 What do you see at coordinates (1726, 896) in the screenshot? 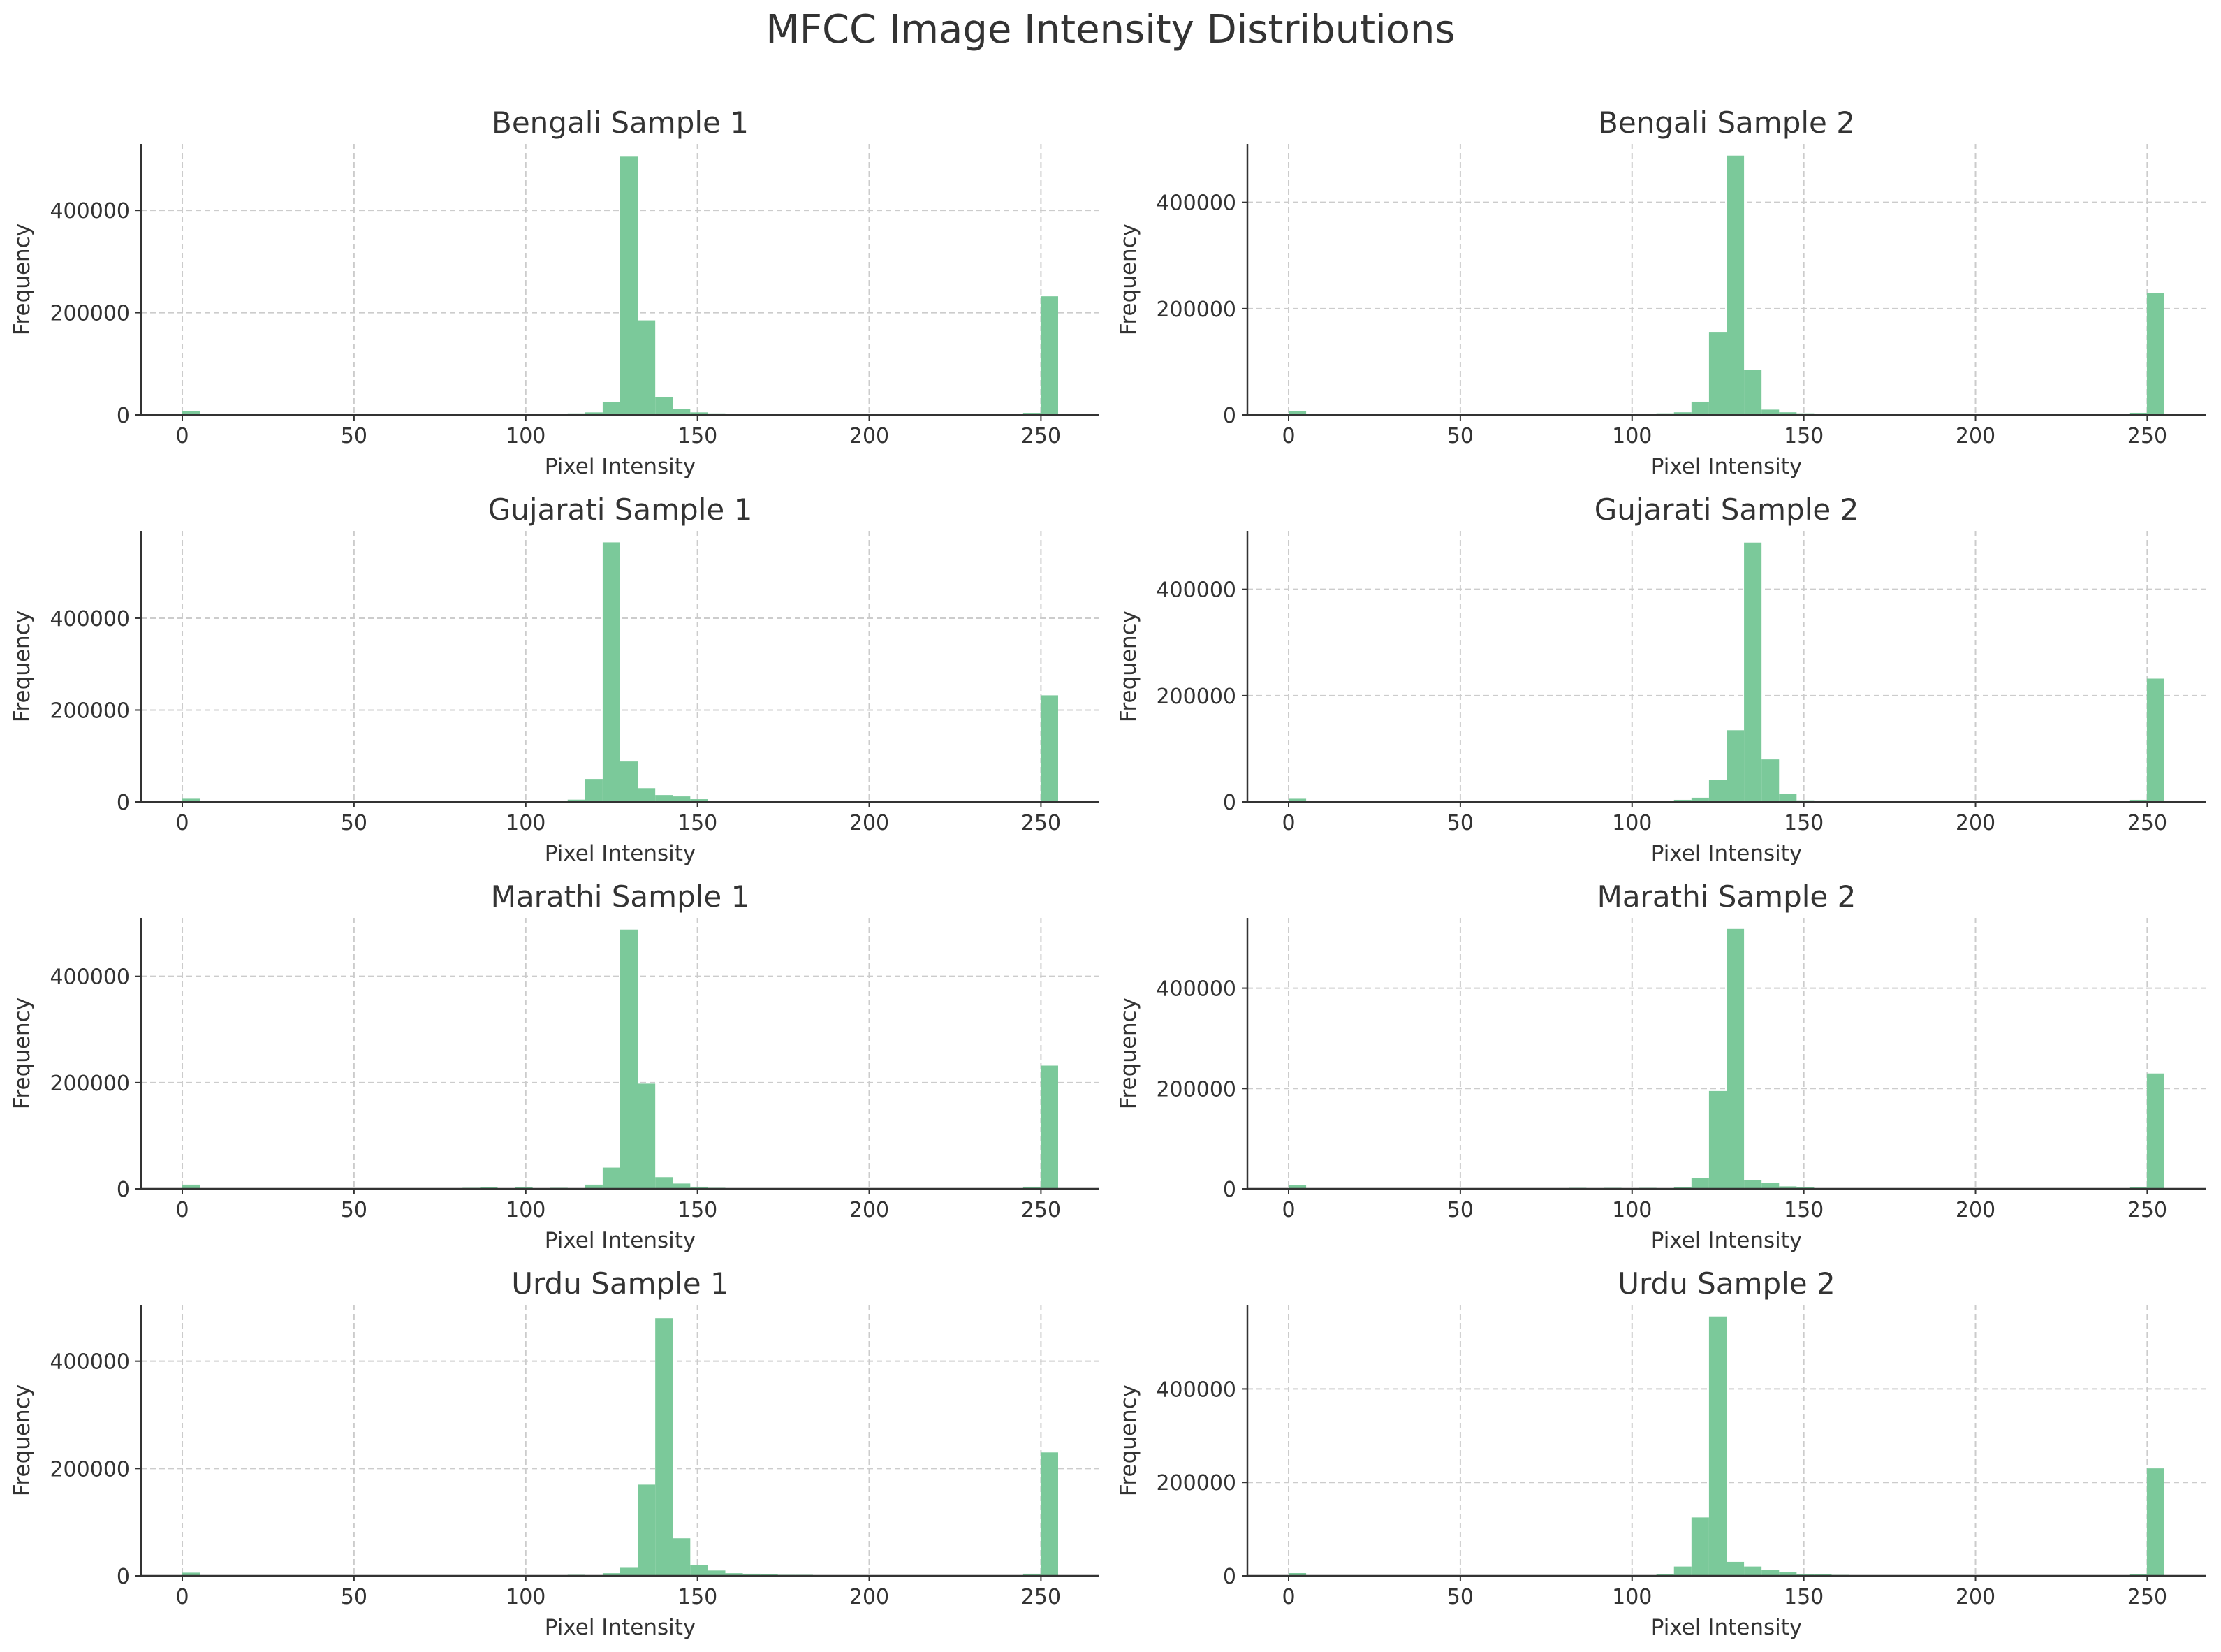
I see `subplot-title: Marathi Sample 2` at bounding box center [1726, 896].